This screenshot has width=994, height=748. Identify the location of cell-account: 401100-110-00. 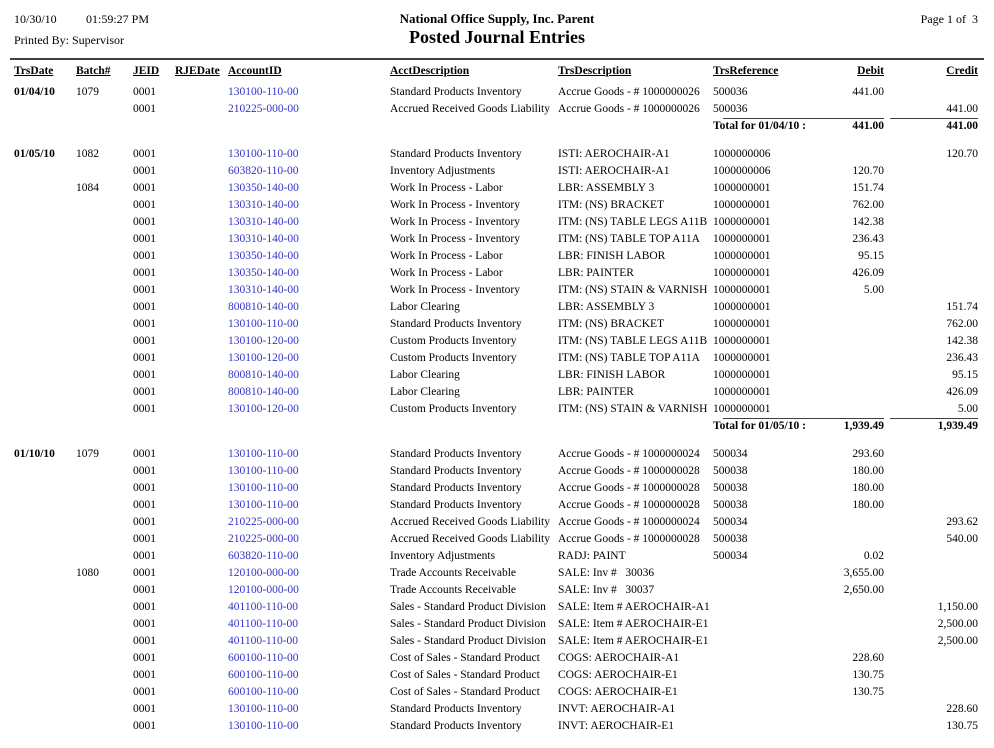
(309, 607).